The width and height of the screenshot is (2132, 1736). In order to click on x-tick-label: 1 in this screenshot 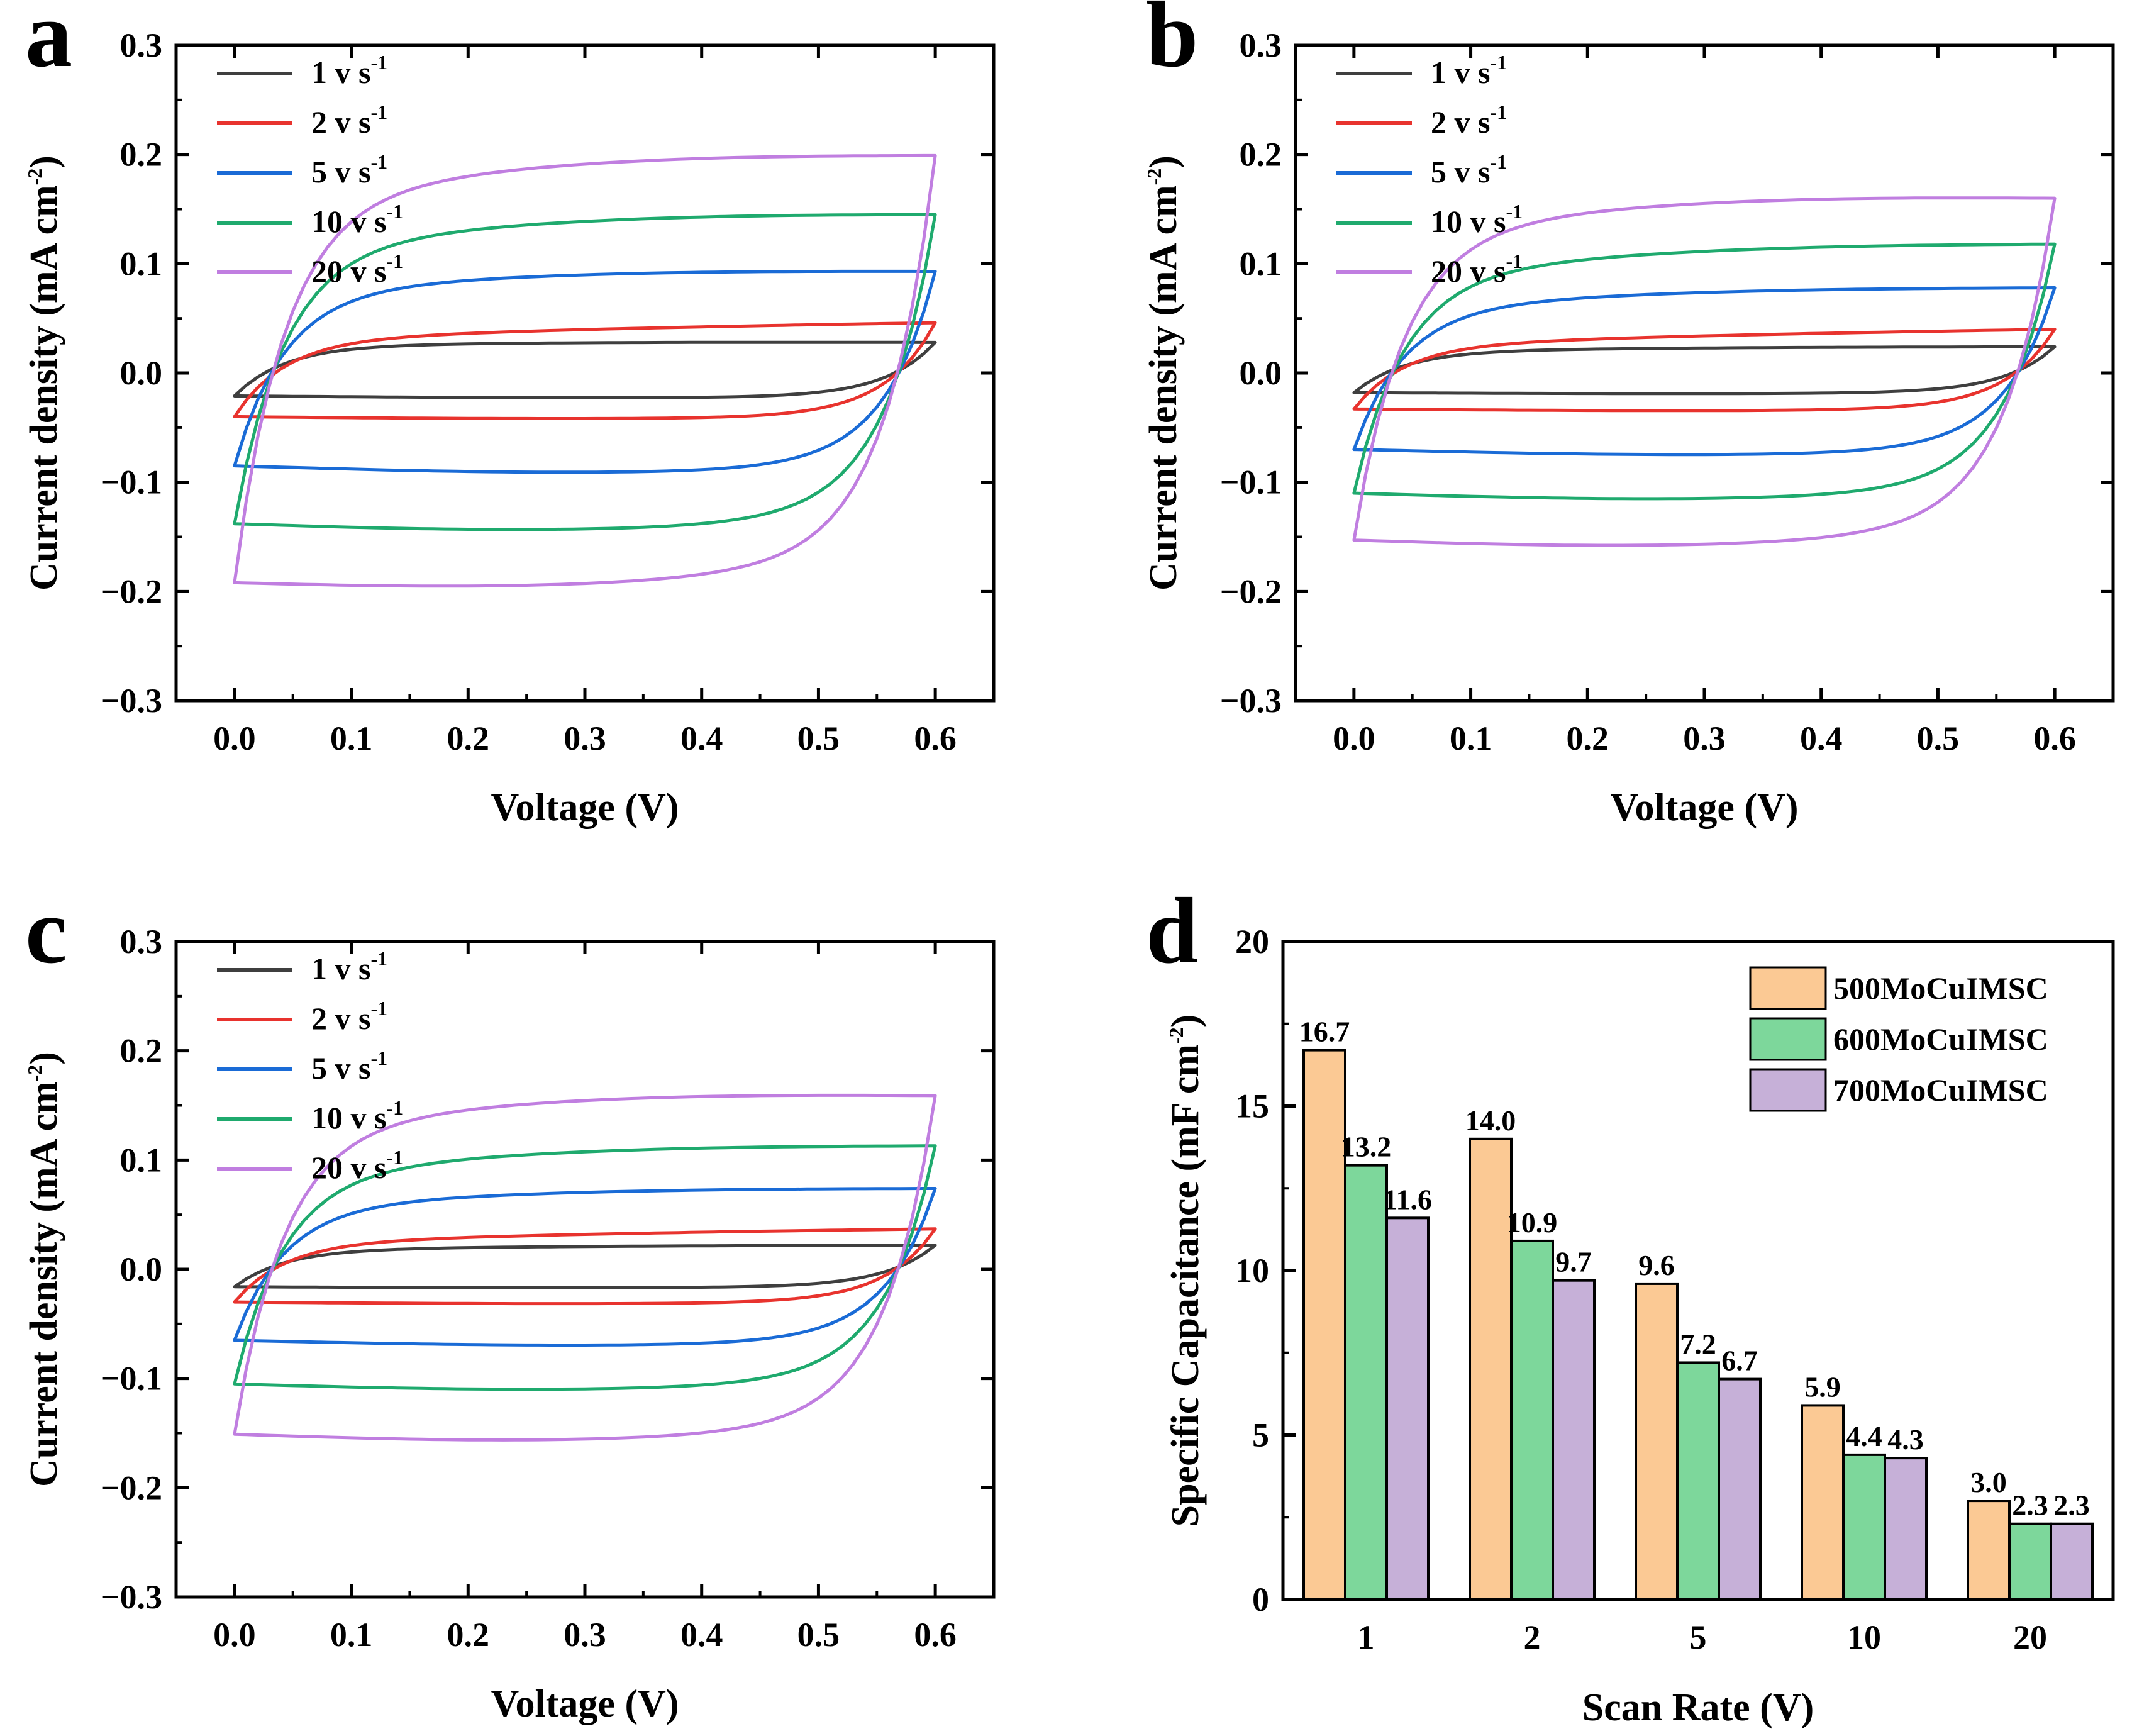, I will do `click(1366, 1637)`.